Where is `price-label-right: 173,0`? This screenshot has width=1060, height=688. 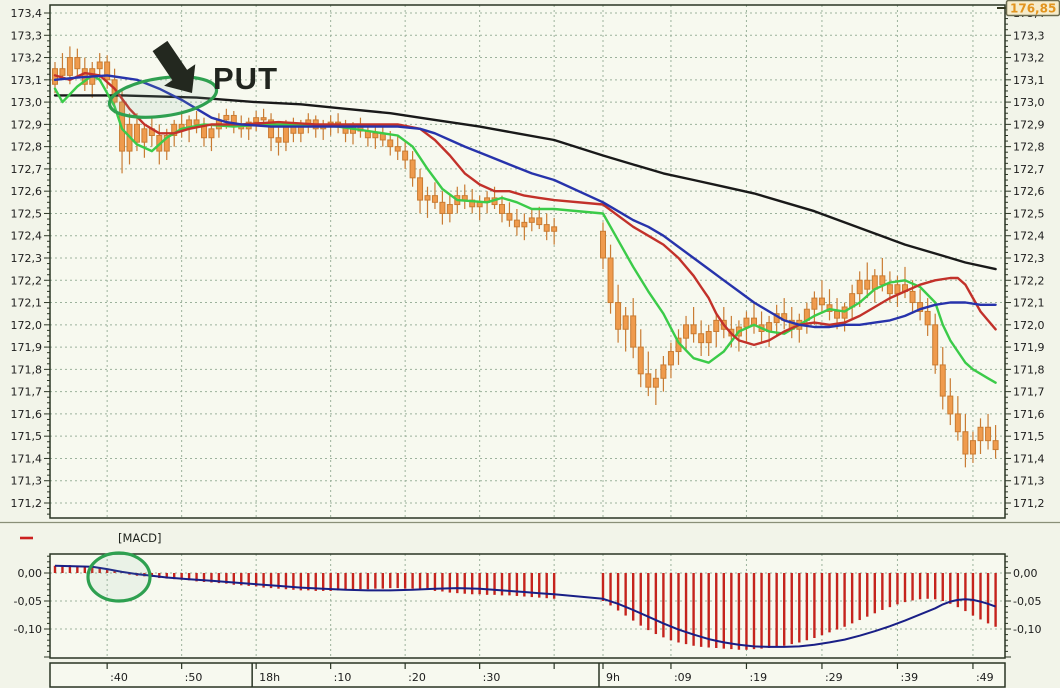
price-label-right: 173,0 is located at coordinates (1029, 102).